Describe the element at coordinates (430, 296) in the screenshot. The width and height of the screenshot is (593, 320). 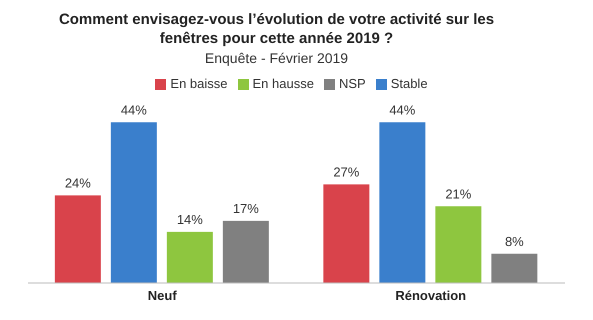
I see `x-tick-label: Rénovation` at that location.